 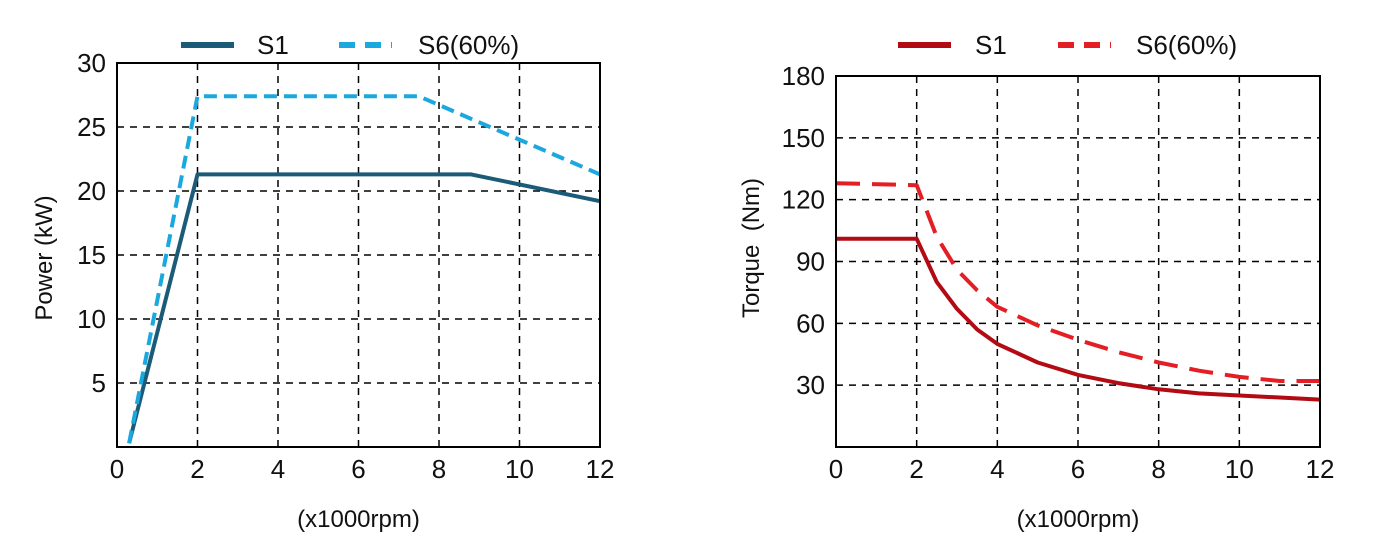 I want to click on power-y-tick-label: 30, so click(x=91, y=63).